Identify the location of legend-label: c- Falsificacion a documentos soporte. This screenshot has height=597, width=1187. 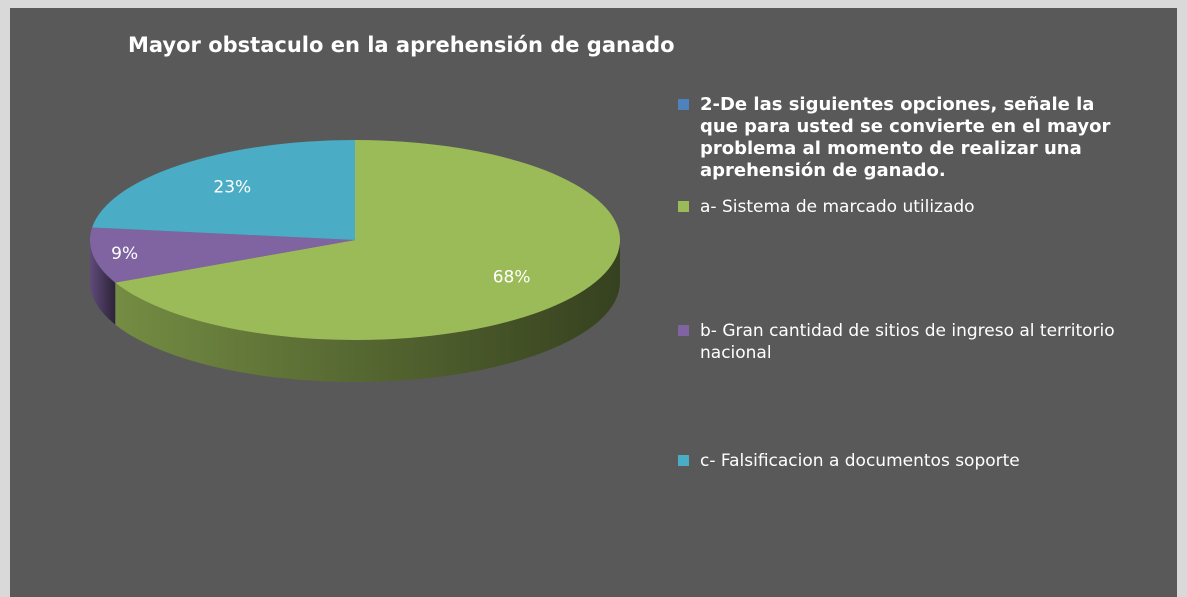
(860, 461).